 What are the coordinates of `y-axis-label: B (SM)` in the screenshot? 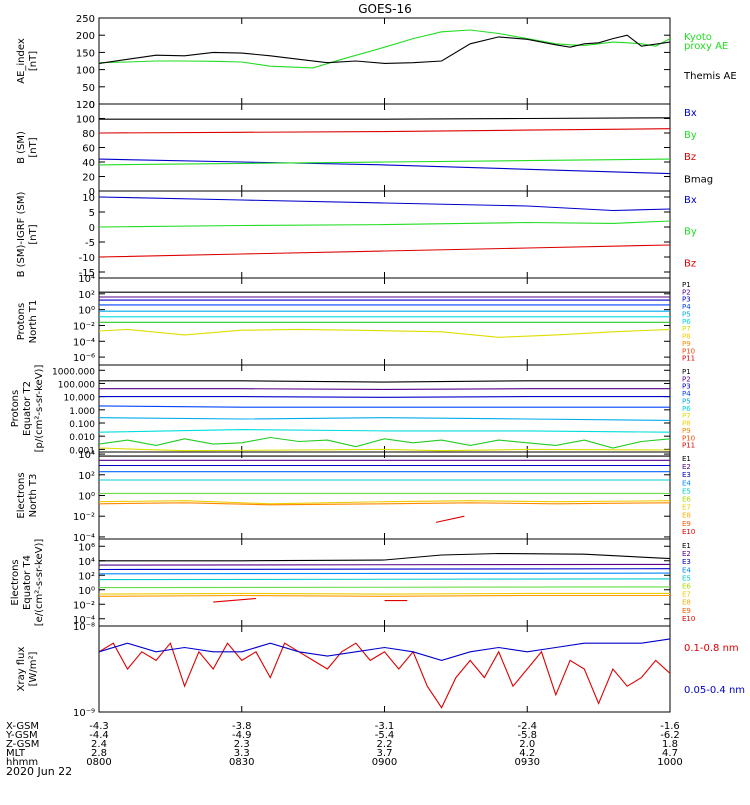 It's located at (21, 147).